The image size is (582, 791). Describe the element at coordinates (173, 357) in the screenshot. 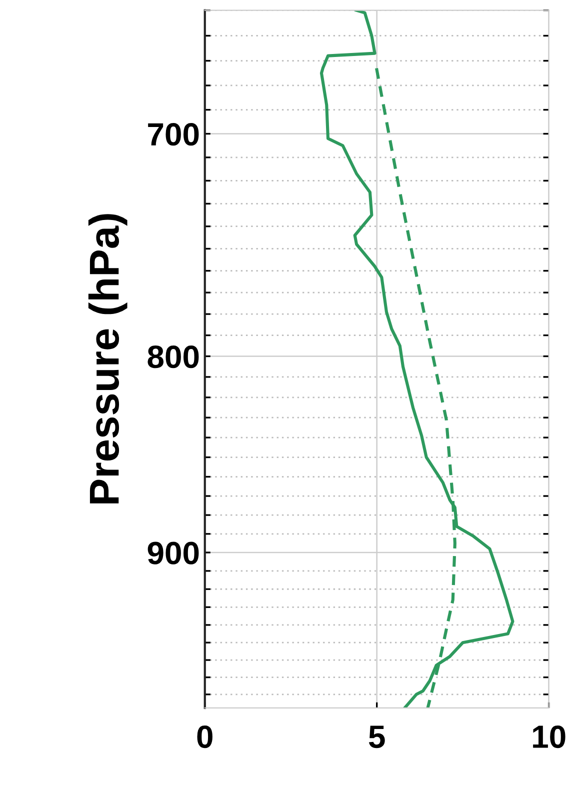

I see `y-tick-label: 800` at that location.